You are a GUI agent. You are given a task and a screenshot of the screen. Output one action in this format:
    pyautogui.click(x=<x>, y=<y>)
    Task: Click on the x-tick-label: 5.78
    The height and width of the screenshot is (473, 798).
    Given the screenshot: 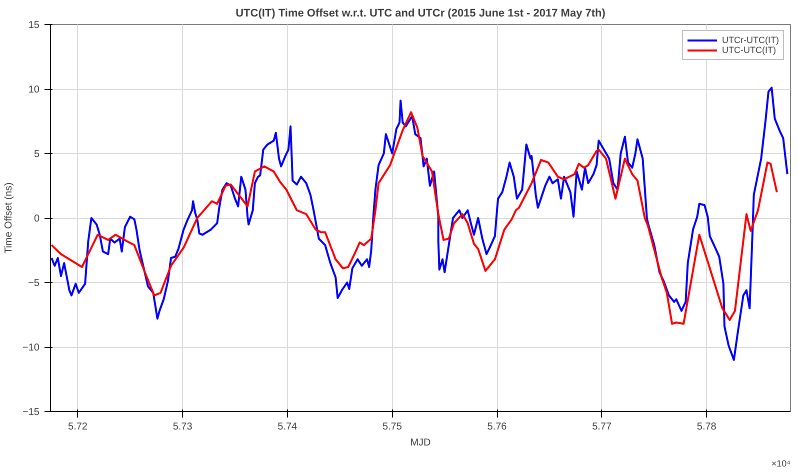 What is the action you would take?
    pyautogui.click(x=706, y=427)
    